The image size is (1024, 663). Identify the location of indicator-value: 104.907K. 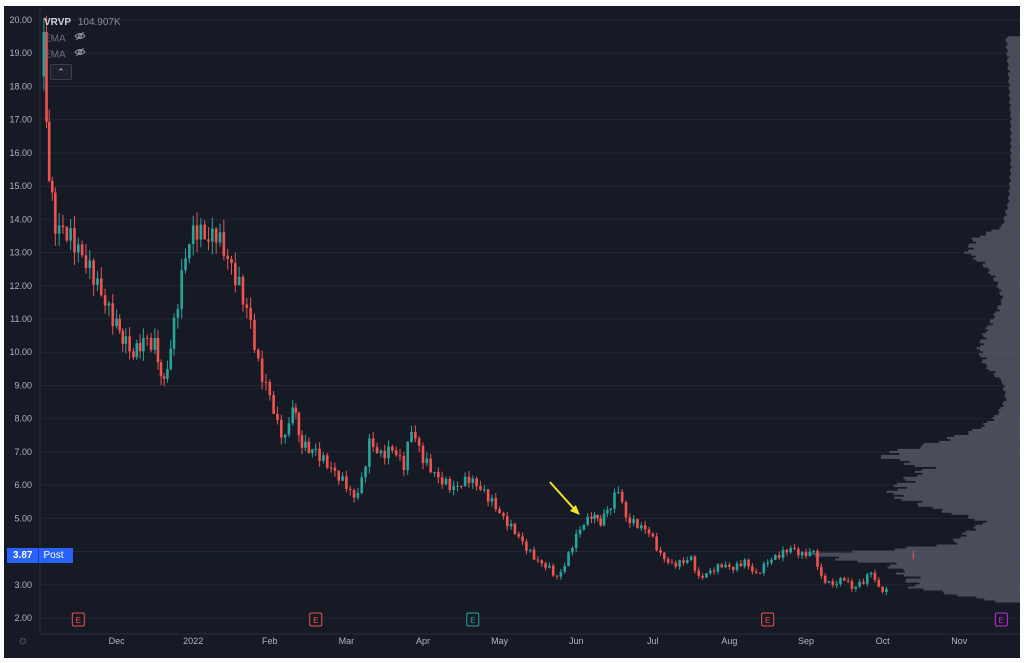
(99, 22).